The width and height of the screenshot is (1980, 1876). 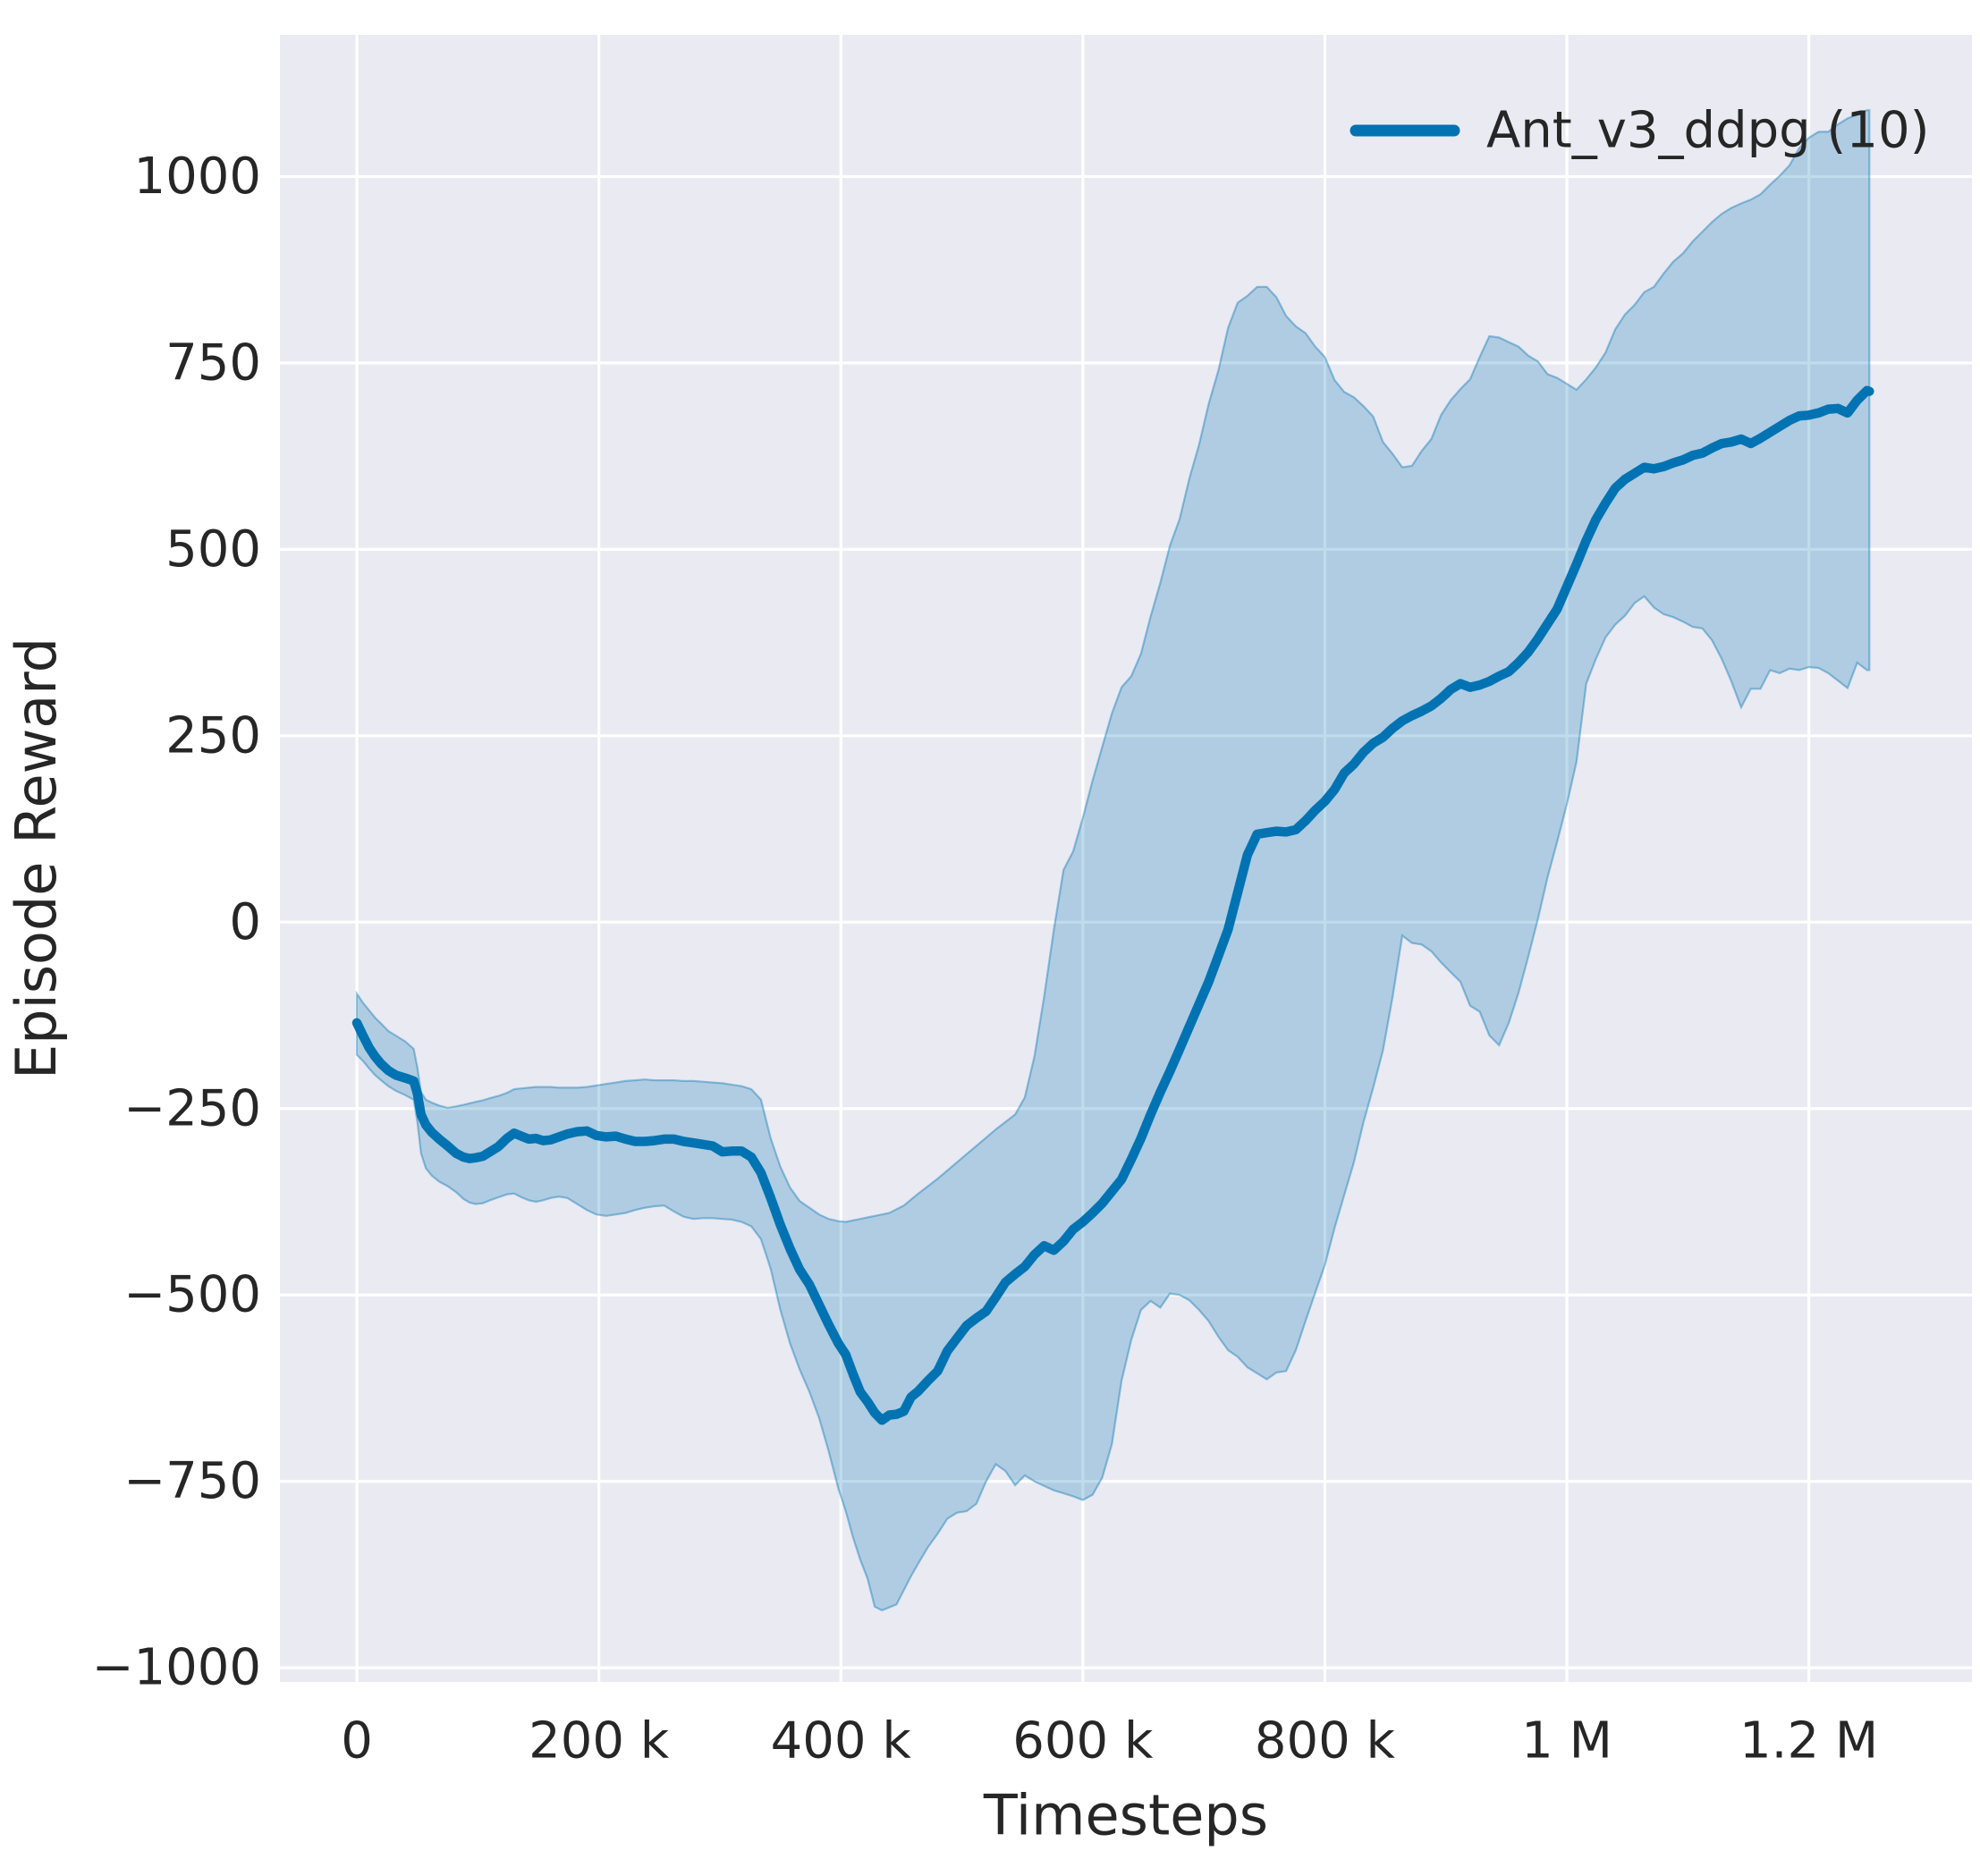 What do you see at coordinates (245, 922) in the screenshot?
I see `y-tick-label: 0` at bounding box center [245, 922].